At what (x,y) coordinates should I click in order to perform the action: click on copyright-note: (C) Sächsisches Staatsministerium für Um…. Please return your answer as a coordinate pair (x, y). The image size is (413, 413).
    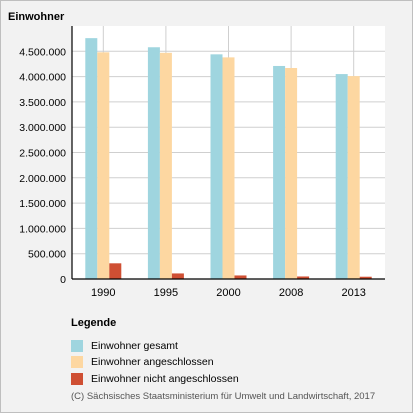
    Looking at the image, I should click on (223, 396).